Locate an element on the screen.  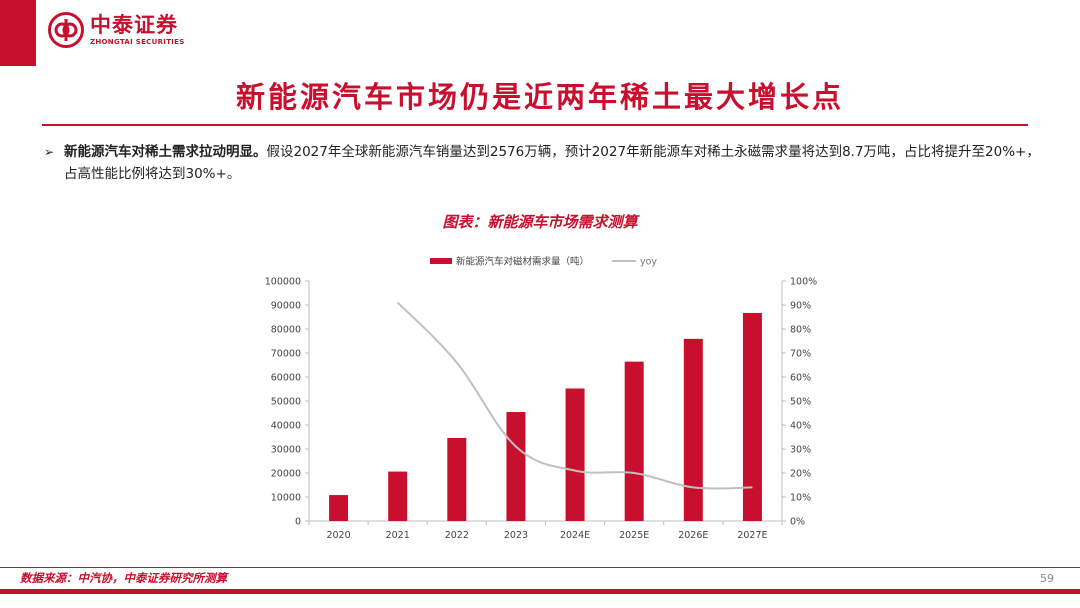
y-left-tick-label: 50000 is located at coordinates (286, 402).